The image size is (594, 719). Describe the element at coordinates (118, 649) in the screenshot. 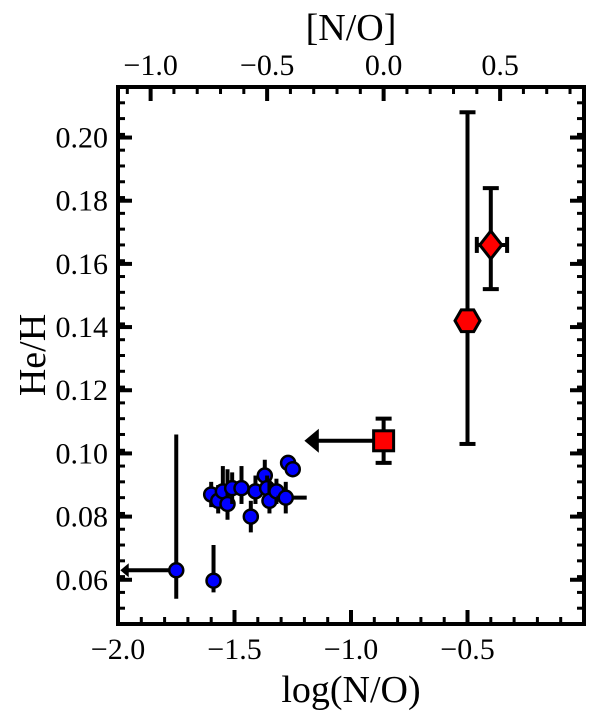

I see `x-tick-label: −2.0` at that location.